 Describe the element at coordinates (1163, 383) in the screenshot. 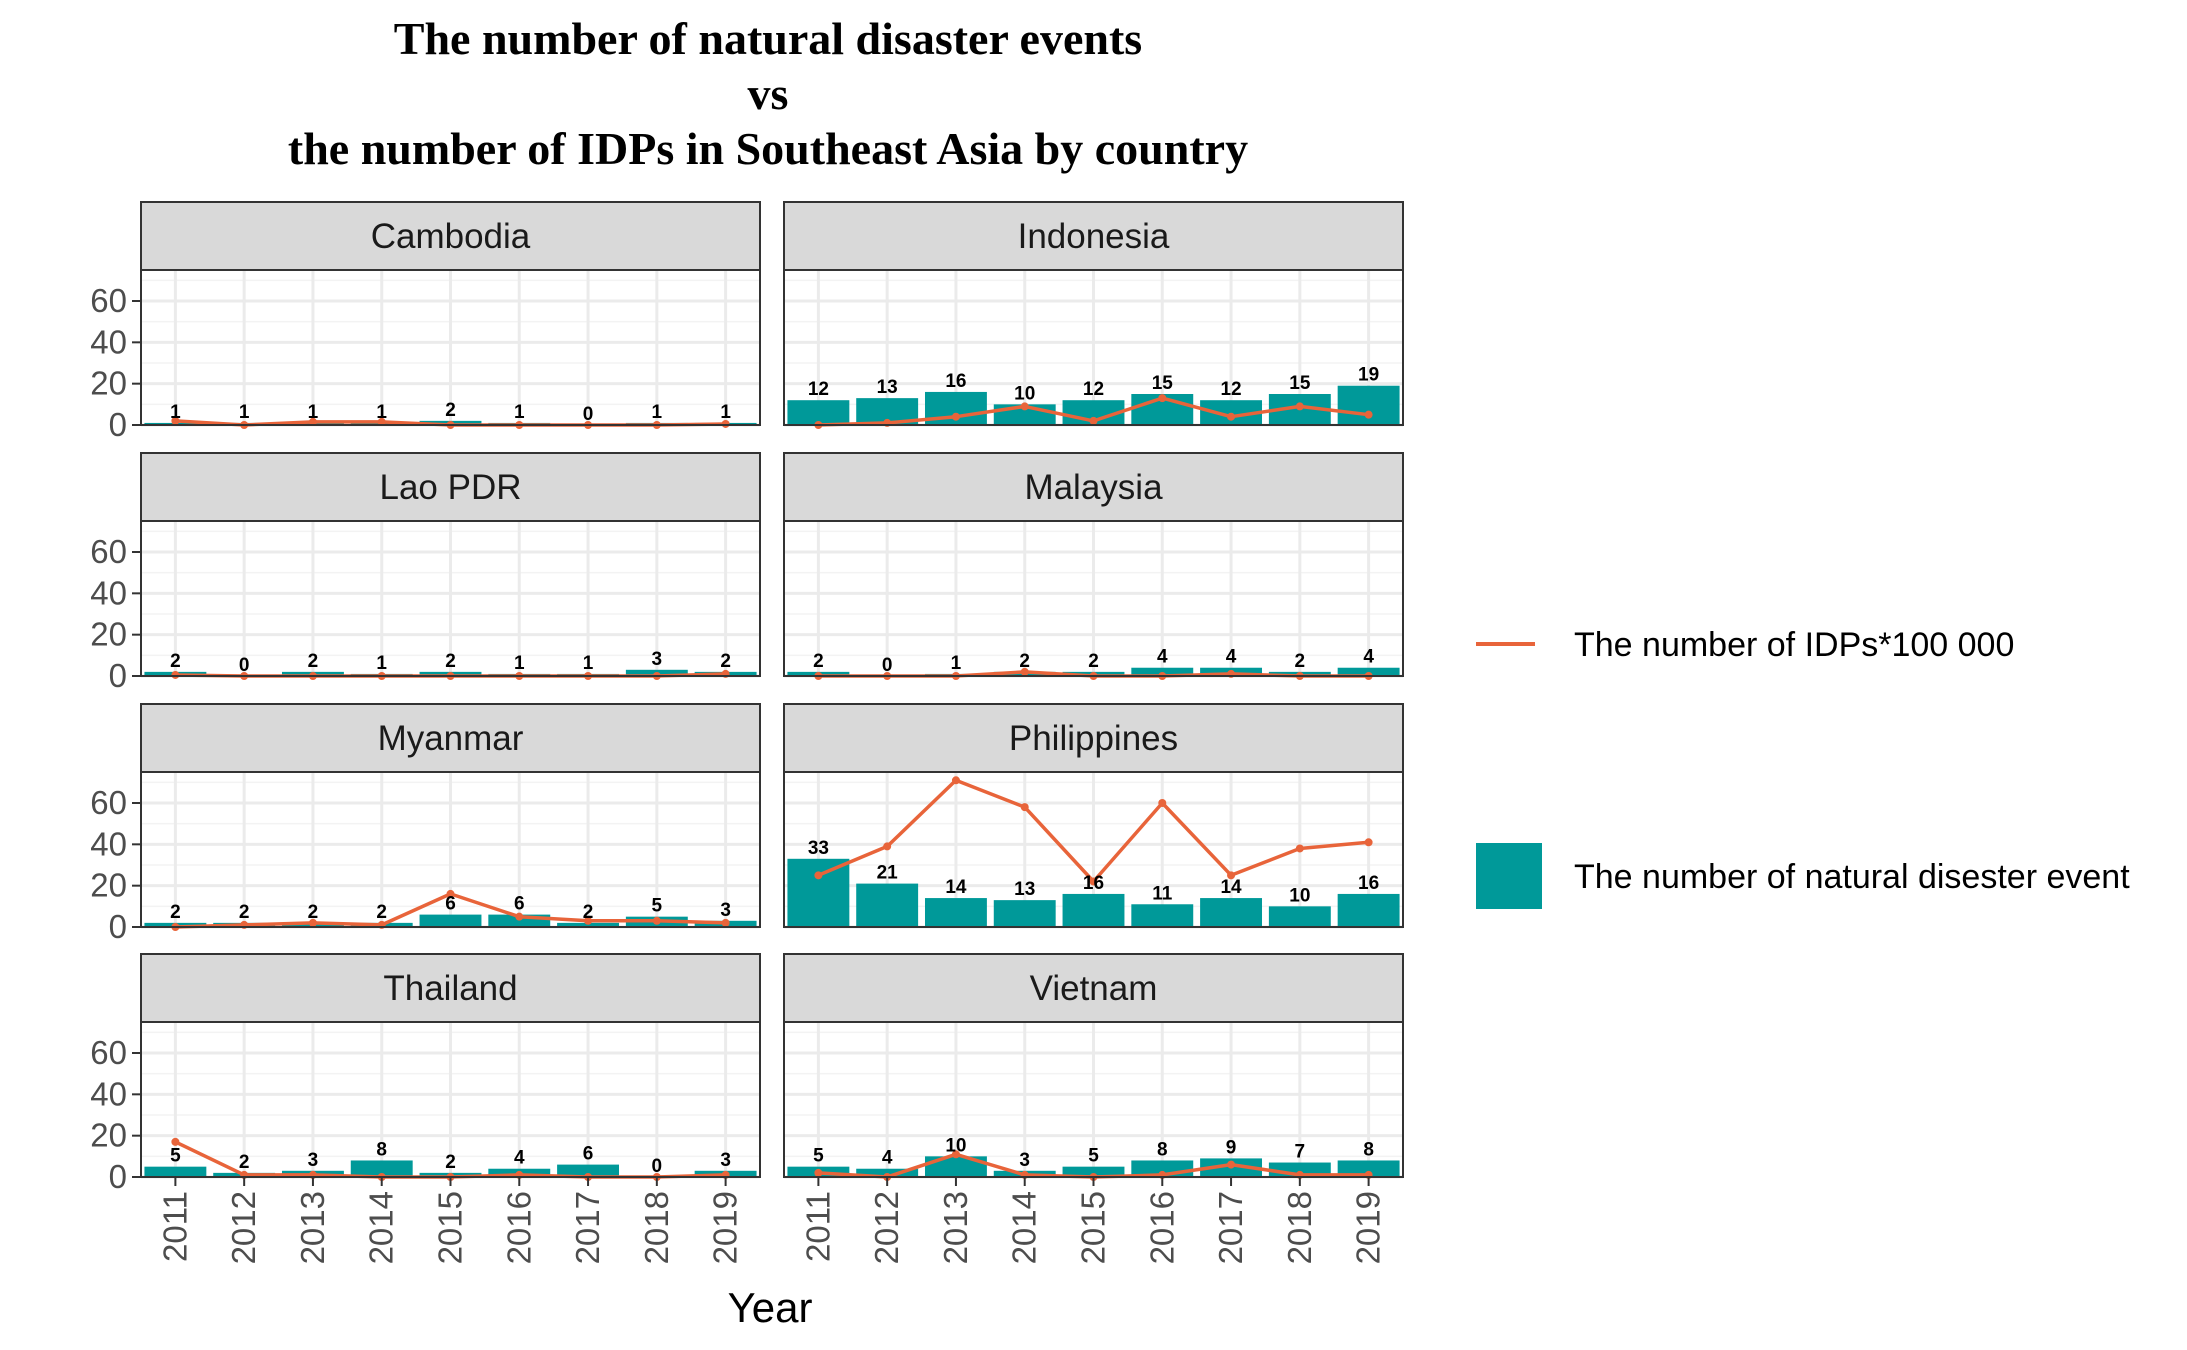

I see `bar-label-indonesia-2016: 15` at that location.